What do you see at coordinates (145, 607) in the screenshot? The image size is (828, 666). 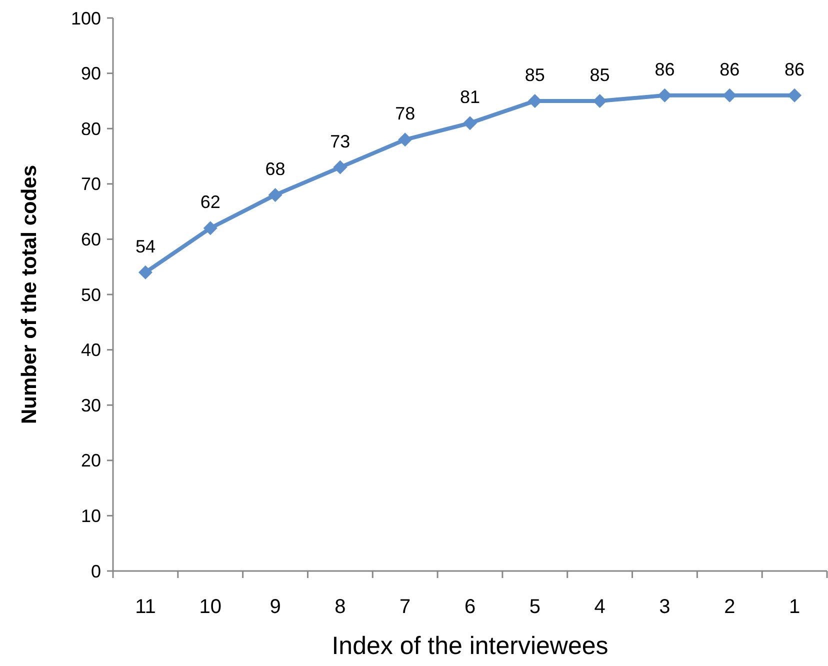 I see `x-tick-label: 11` at bounding box center [145, 607].